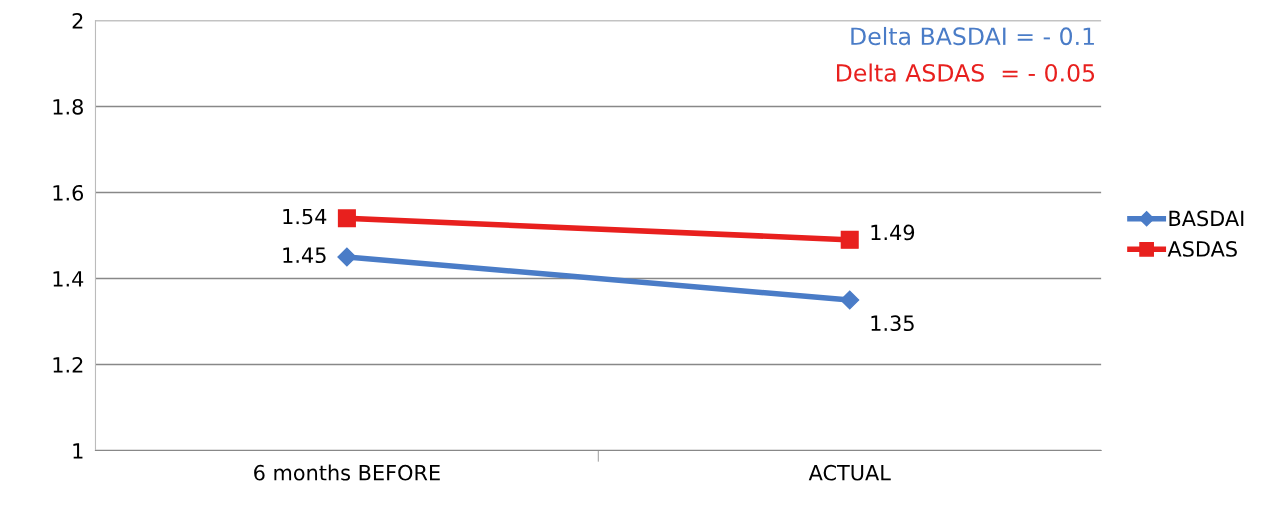  What do you see at coordinates (68, 192) in the screenshot?
I see `y-tick-label: 1.6` at bounding box center [68, 192].